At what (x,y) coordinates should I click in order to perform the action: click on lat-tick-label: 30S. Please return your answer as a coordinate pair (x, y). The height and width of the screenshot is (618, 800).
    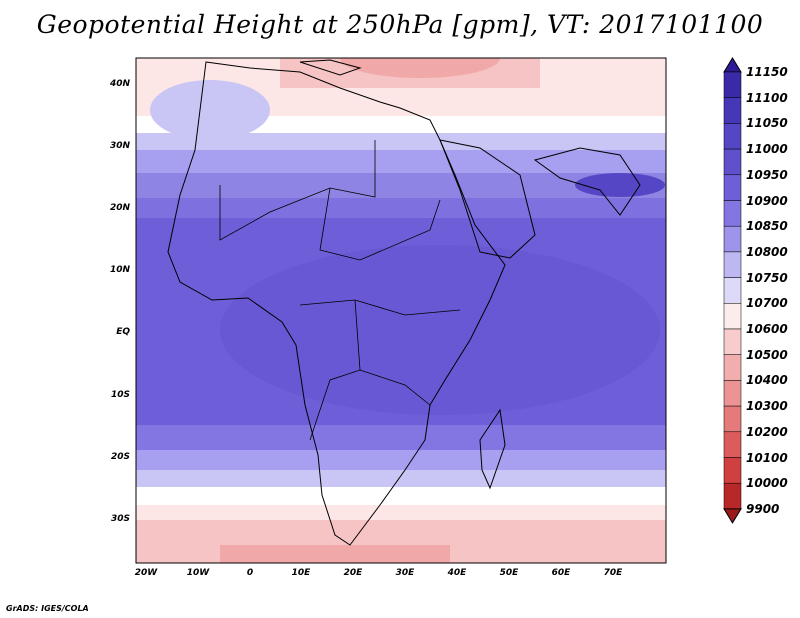
    Looking at the image, I should click on (120, 519).